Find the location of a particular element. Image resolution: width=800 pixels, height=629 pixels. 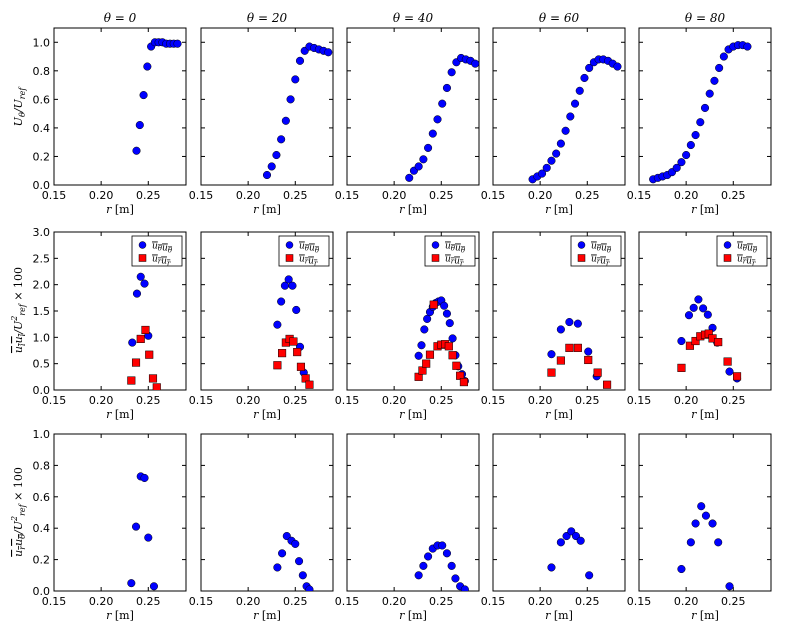

svg-text: Uθ/Uref is located at coordinates (19, 106).